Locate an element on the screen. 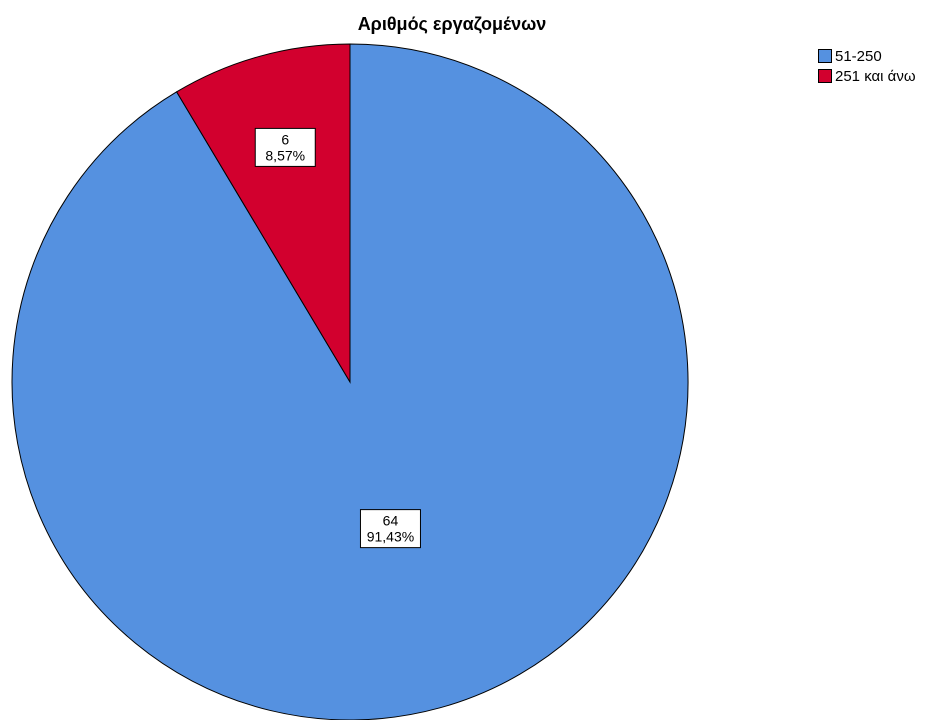 This screenshot has height=720, width=946. chart-title: Αριθμός εργαζομένων is located at coordinates (452, 24).